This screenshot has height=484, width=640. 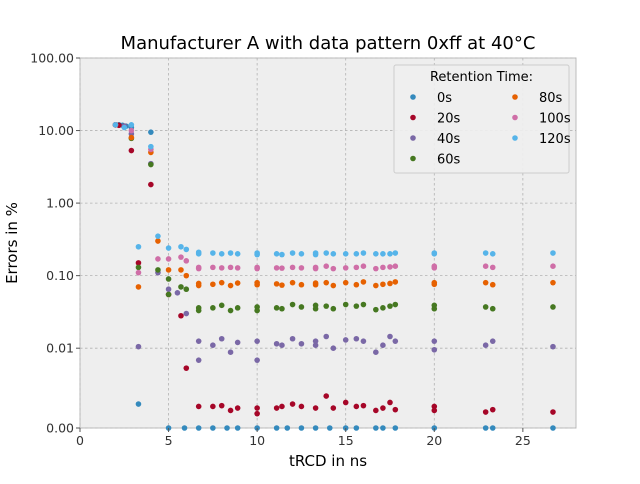 What do you see at coordinates (56, 130) in the screenshot?
I see `y-tick-label: 10.00` at bounding box center [56, 130].